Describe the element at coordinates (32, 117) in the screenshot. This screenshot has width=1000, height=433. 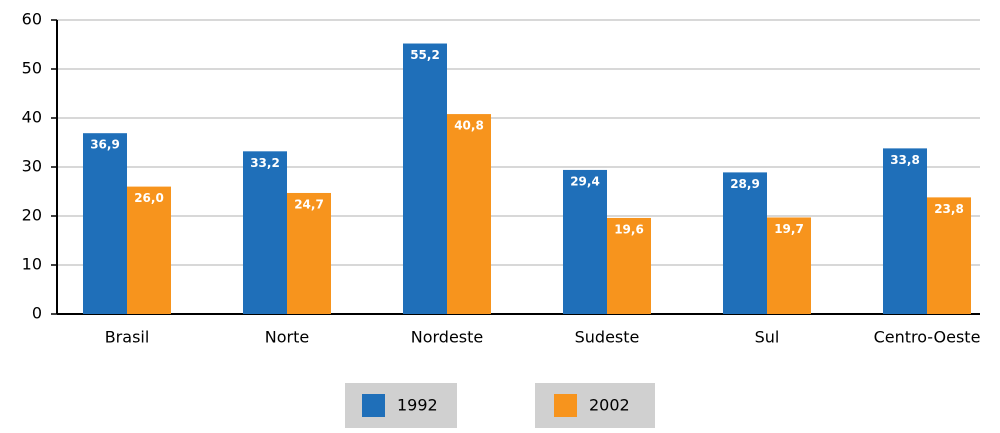
I see `y-tick-label: 40` at that location.